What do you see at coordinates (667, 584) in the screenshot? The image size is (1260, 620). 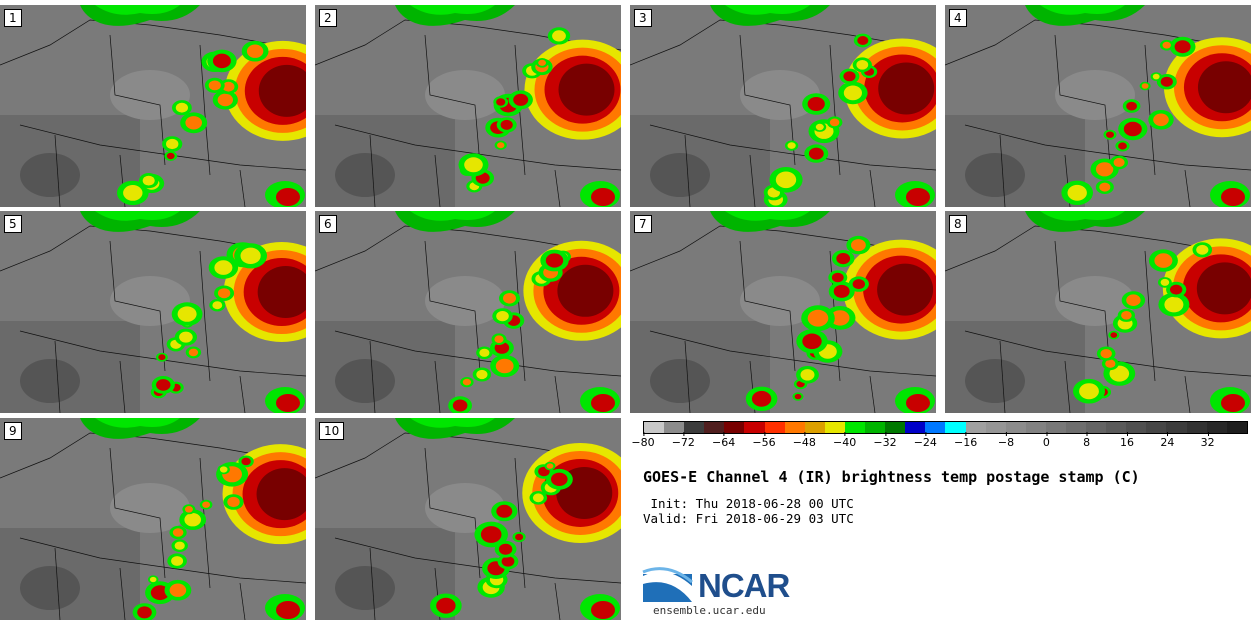 I see `ncar-logo-icon` at bounding box center [667, 584].